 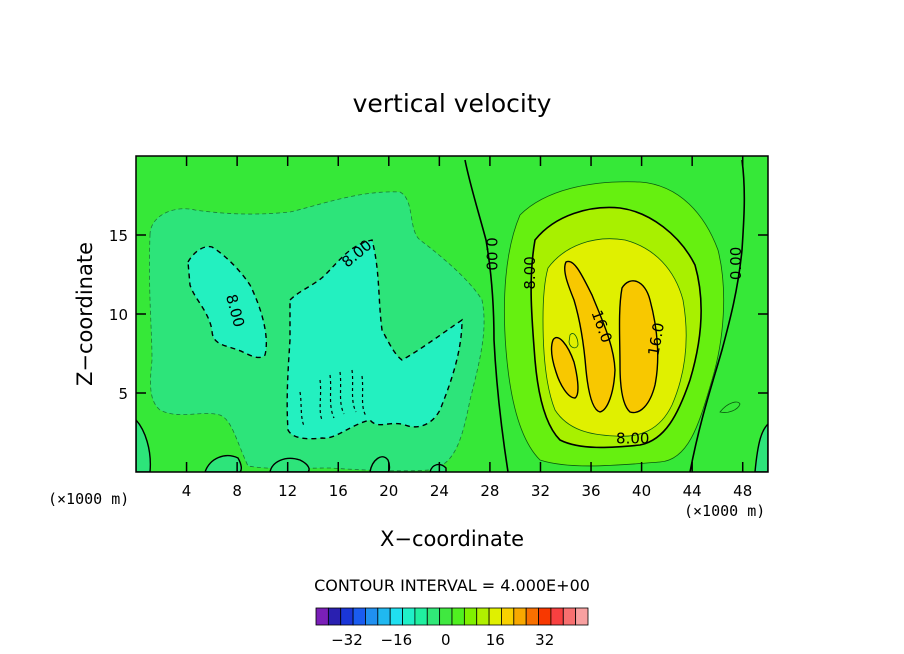 What do you see at coordinates (657, 339) in the screenshot?
I see `contour-label: 16.0` at bounding box center [657, 339].